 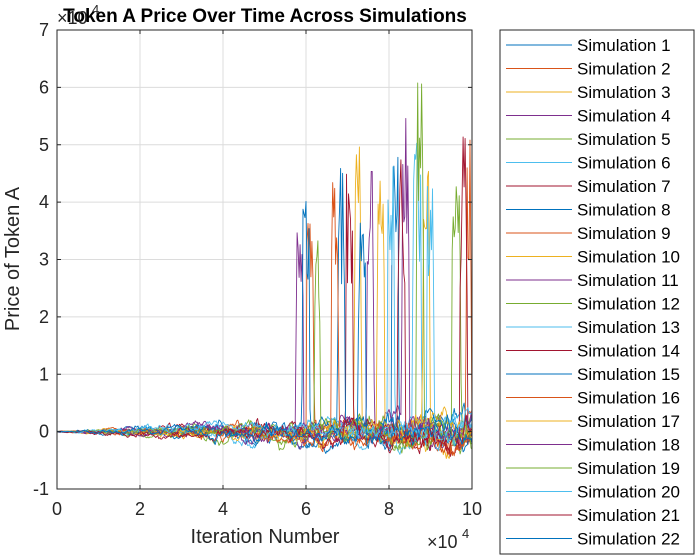 What do you see at coordinates (628, 539) in the screenshot?
I see `legend-entry-label: Simulation 22` at bounding box center [628, 539].